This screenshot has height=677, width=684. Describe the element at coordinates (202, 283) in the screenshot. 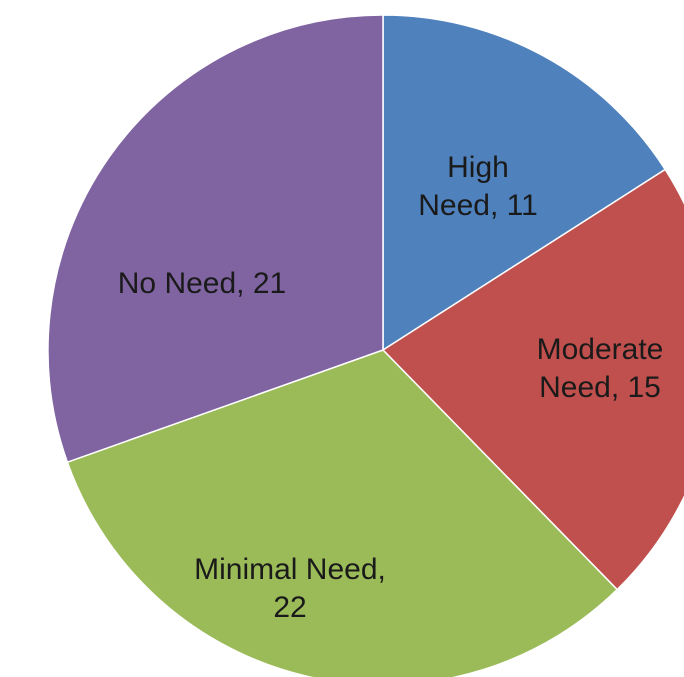

I see `data-label-no-need: No Need, 21` at that location.